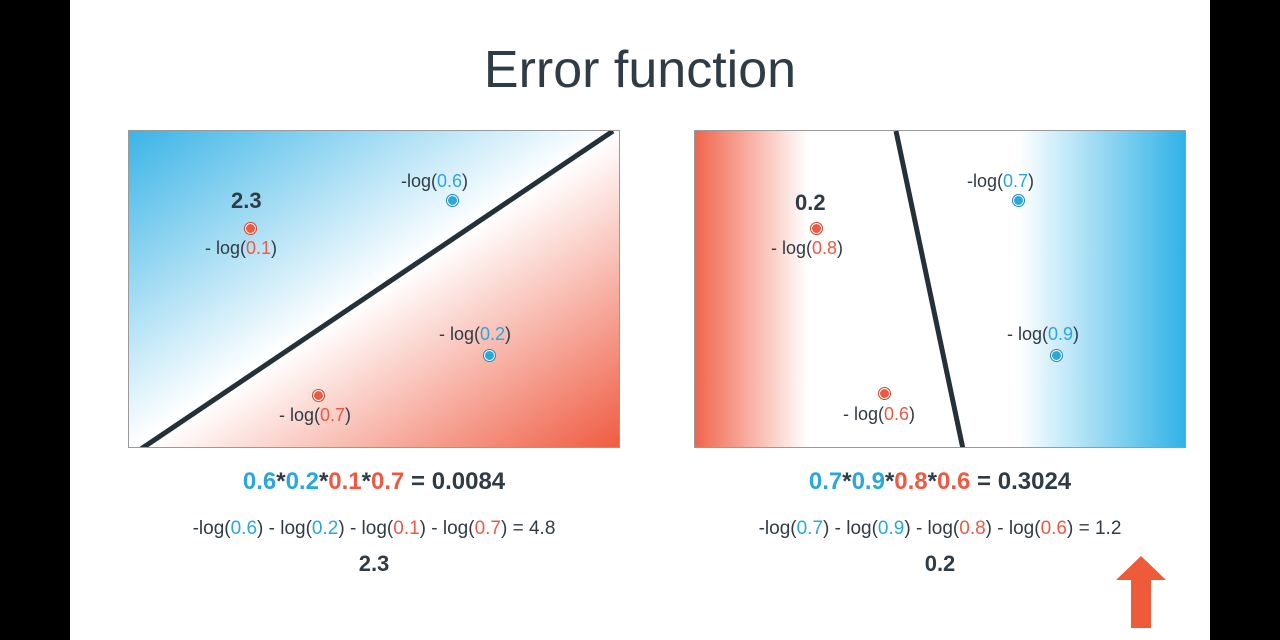  Describe the element at coordinates (246, 200) in the screenshot. I see `left-score: 2.3` at that location.